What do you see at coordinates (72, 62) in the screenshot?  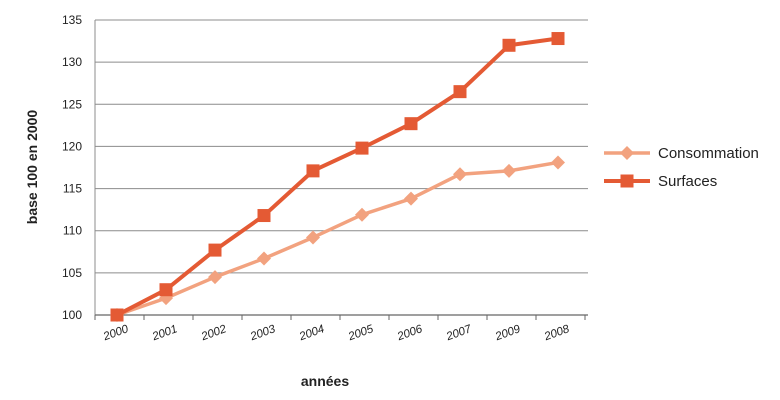 I see `y-tick-label: 130` at bounding box center [72, 62].